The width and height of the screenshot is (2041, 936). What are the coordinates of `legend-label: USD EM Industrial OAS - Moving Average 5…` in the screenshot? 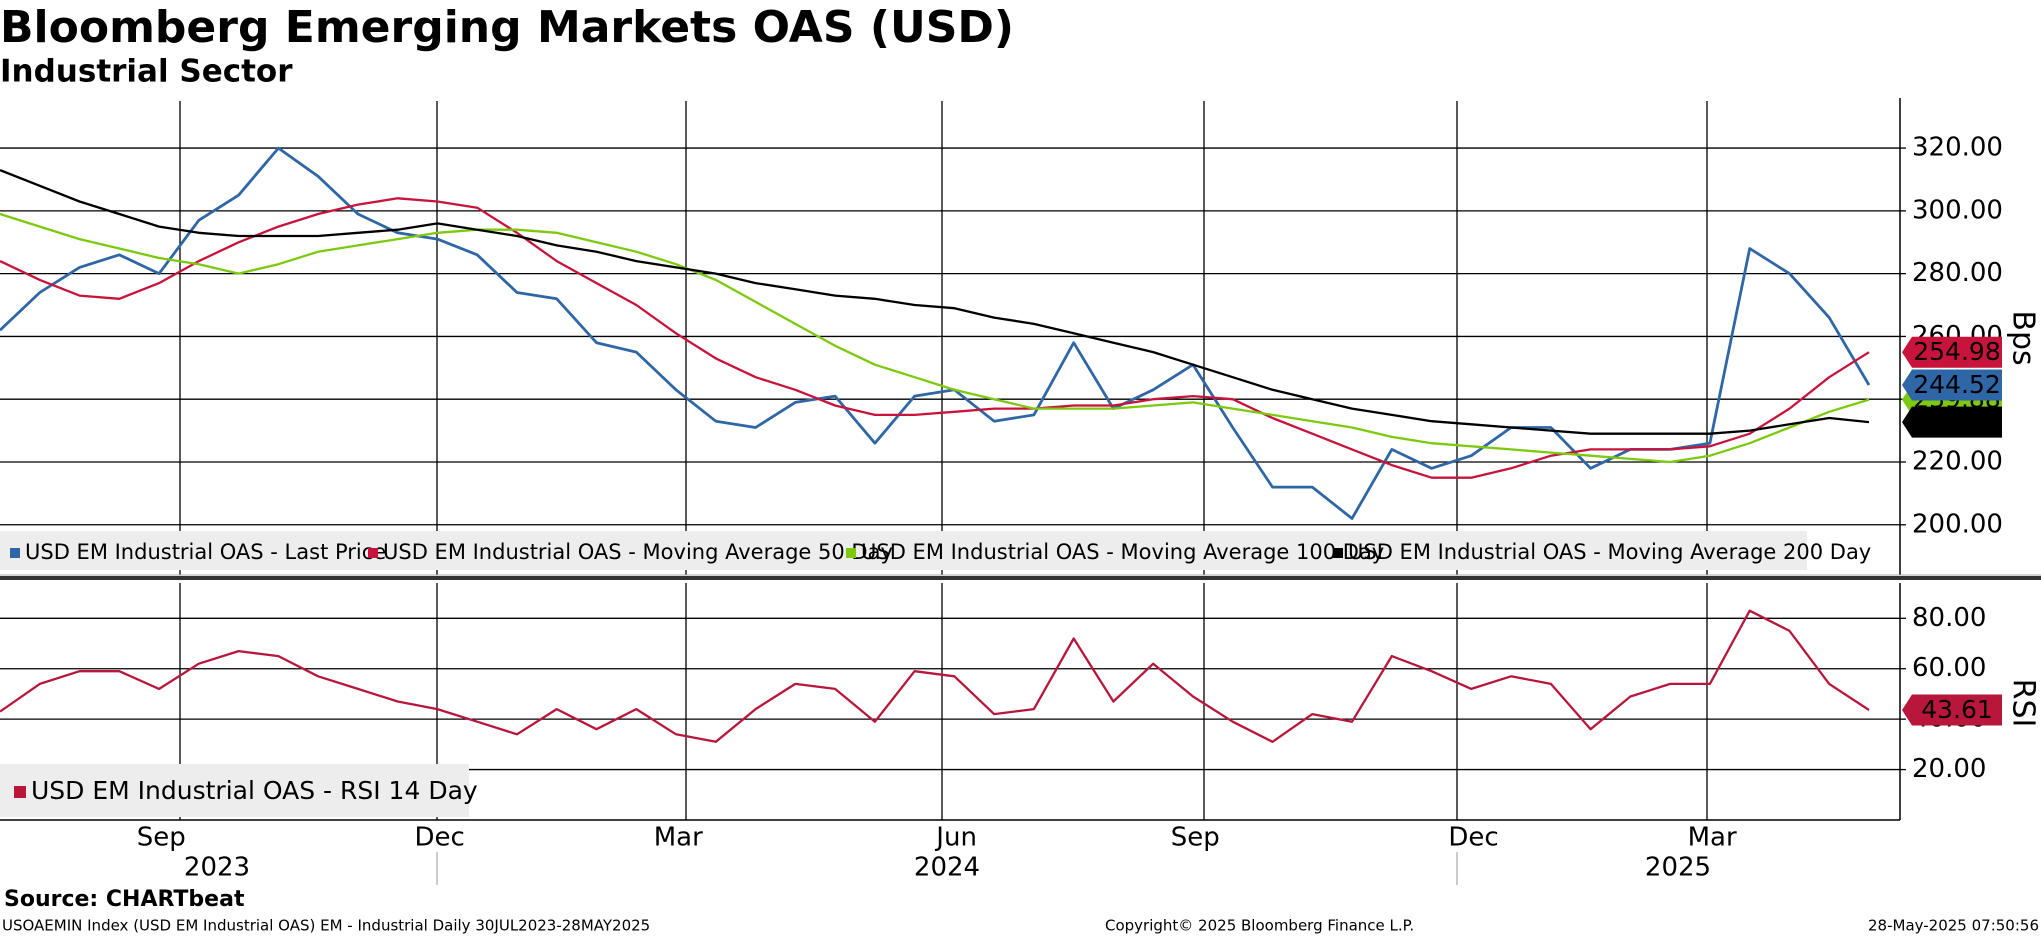 It's located at (638, 552).